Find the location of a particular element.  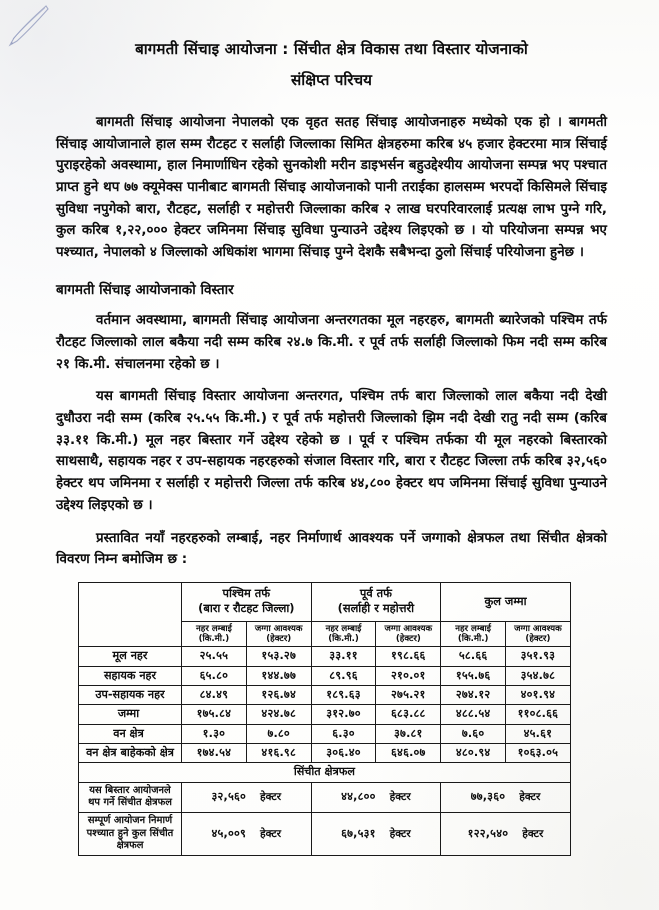

subheader-west-length-line2: (कि.मी.) is located at coordinates (214, 639).